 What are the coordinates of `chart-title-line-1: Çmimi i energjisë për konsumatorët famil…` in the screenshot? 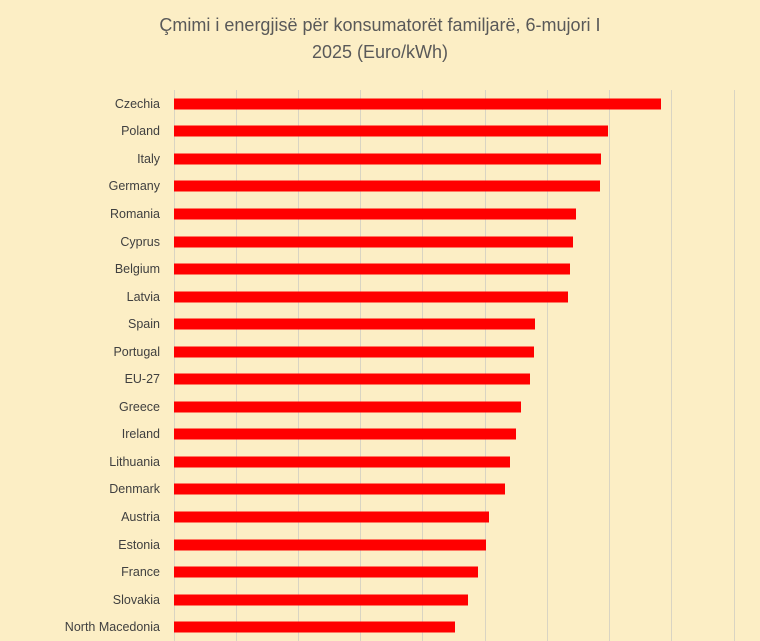 It's located at (380, 25).